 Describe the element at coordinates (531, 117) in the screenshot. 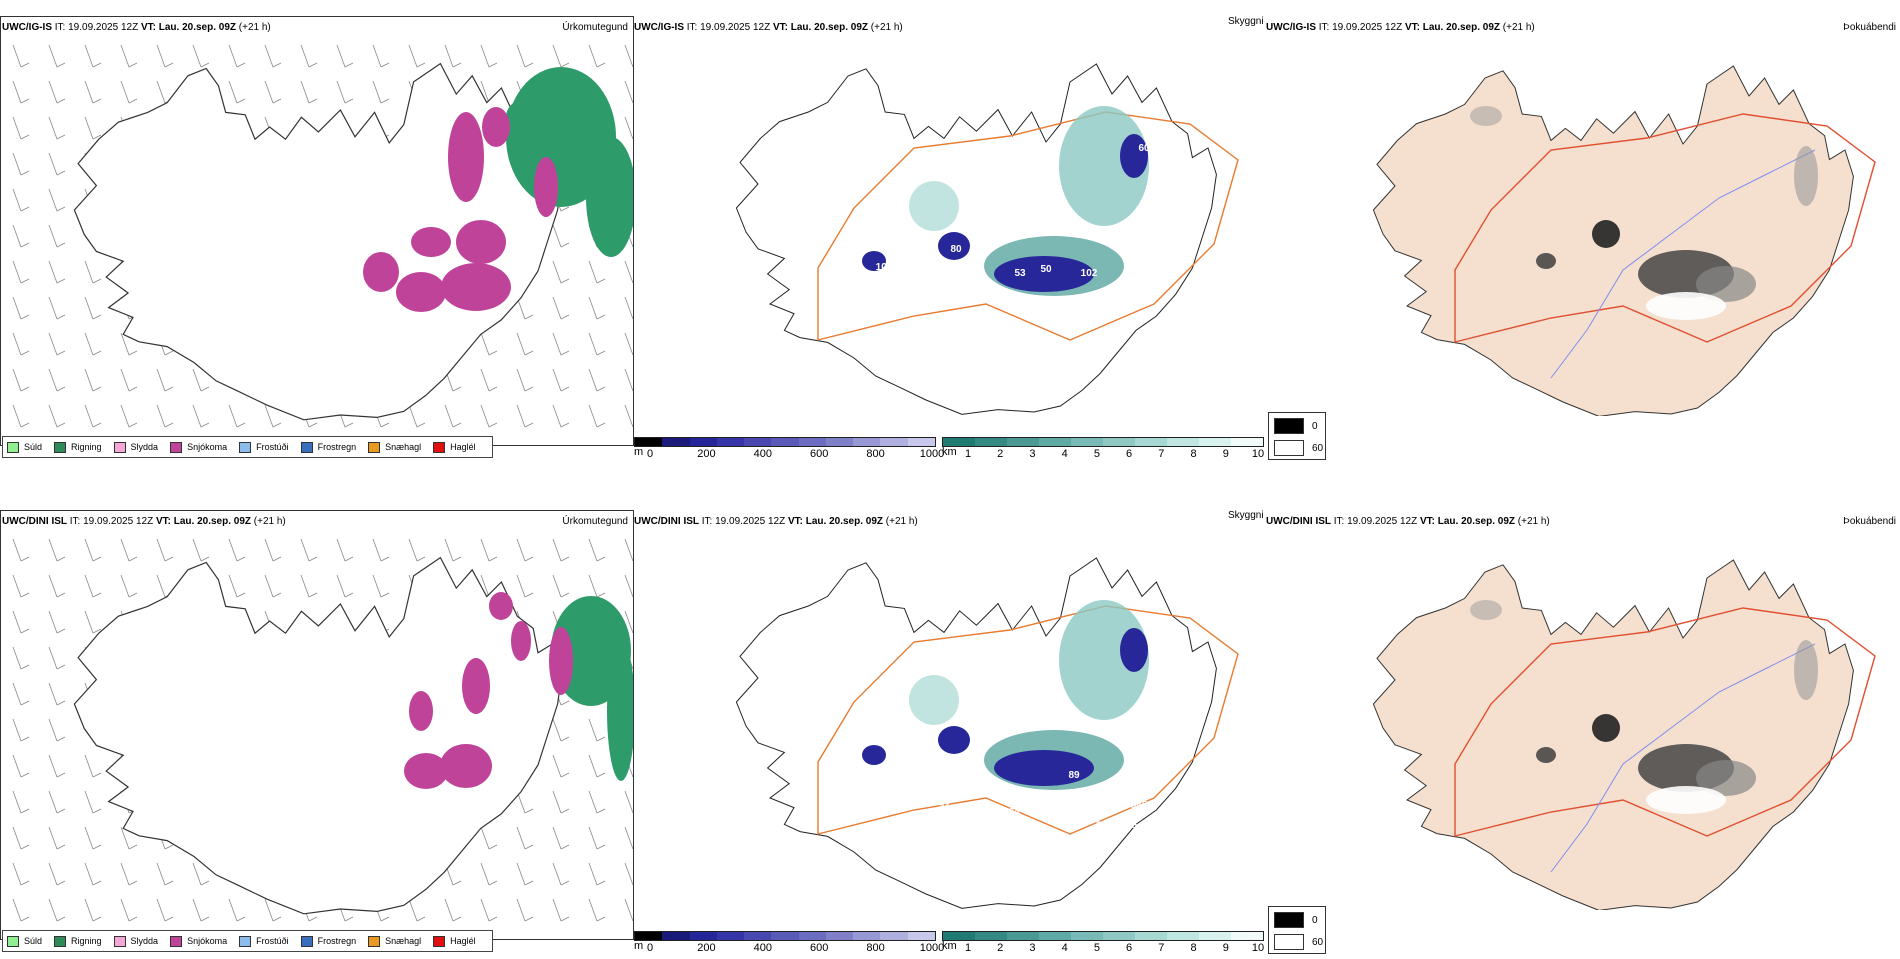

I see `rain-area` at that location.